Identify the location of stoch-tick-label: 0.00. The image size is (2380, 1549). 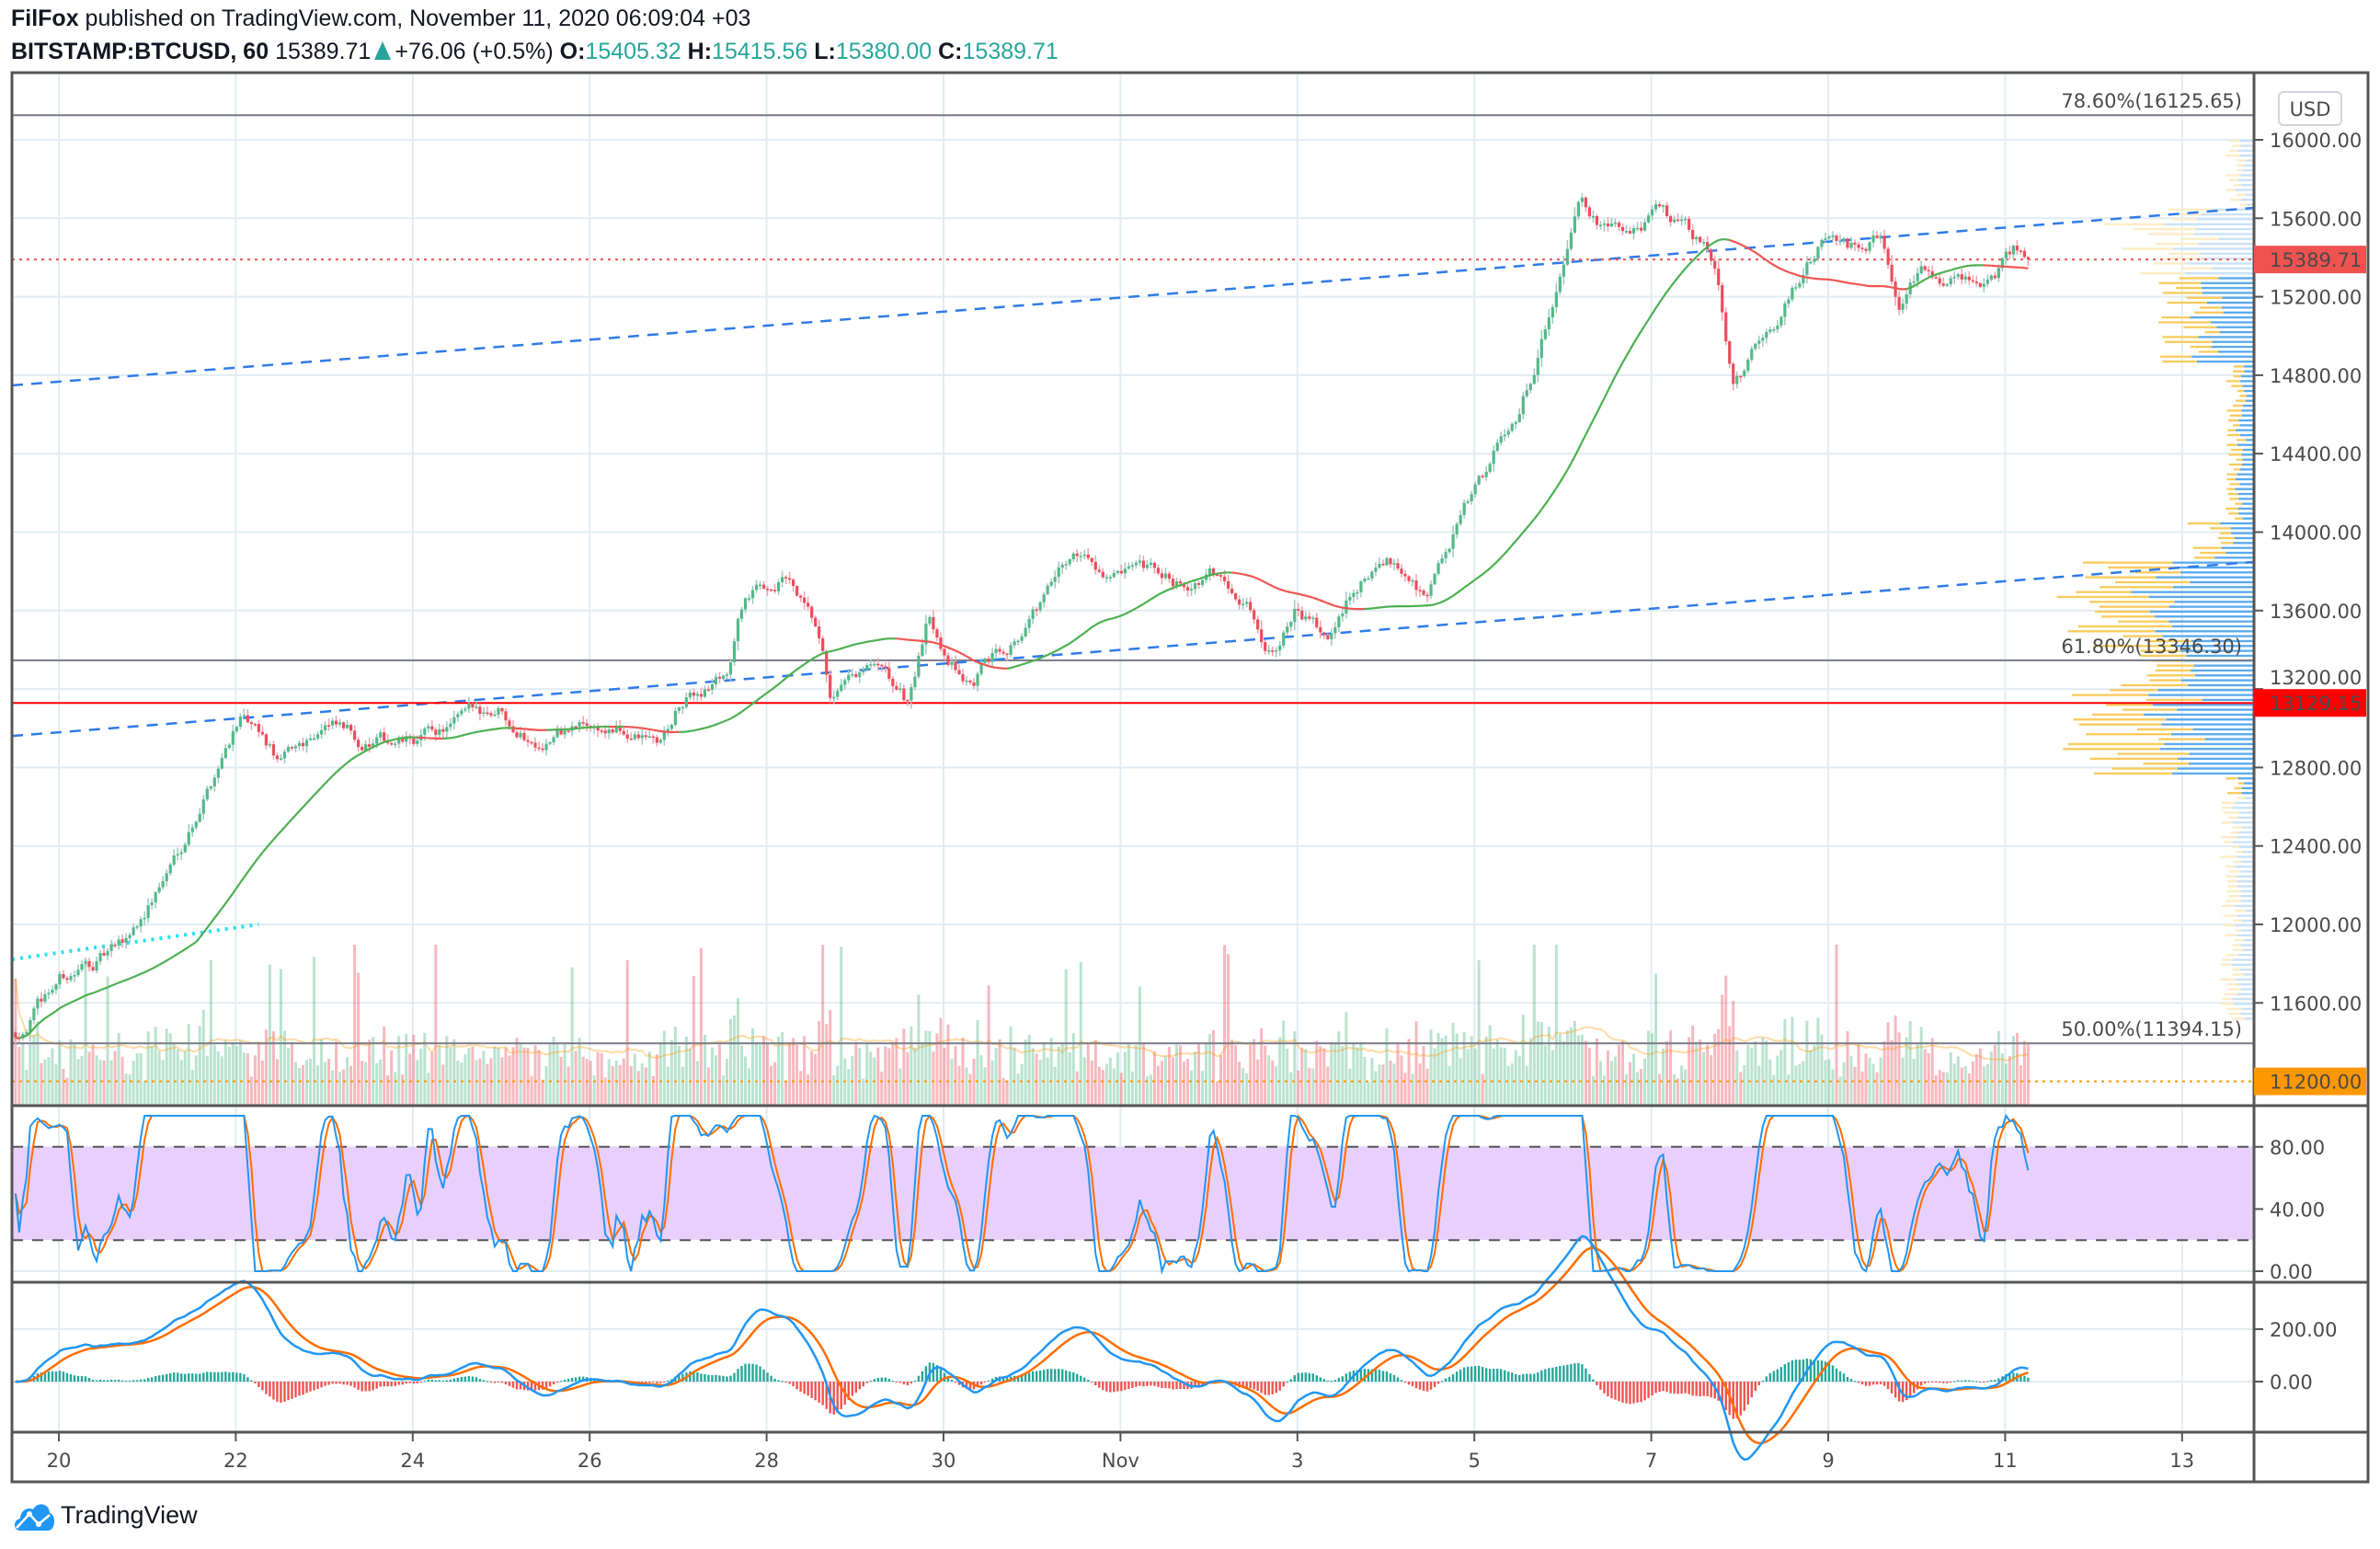
(2291, 1272).